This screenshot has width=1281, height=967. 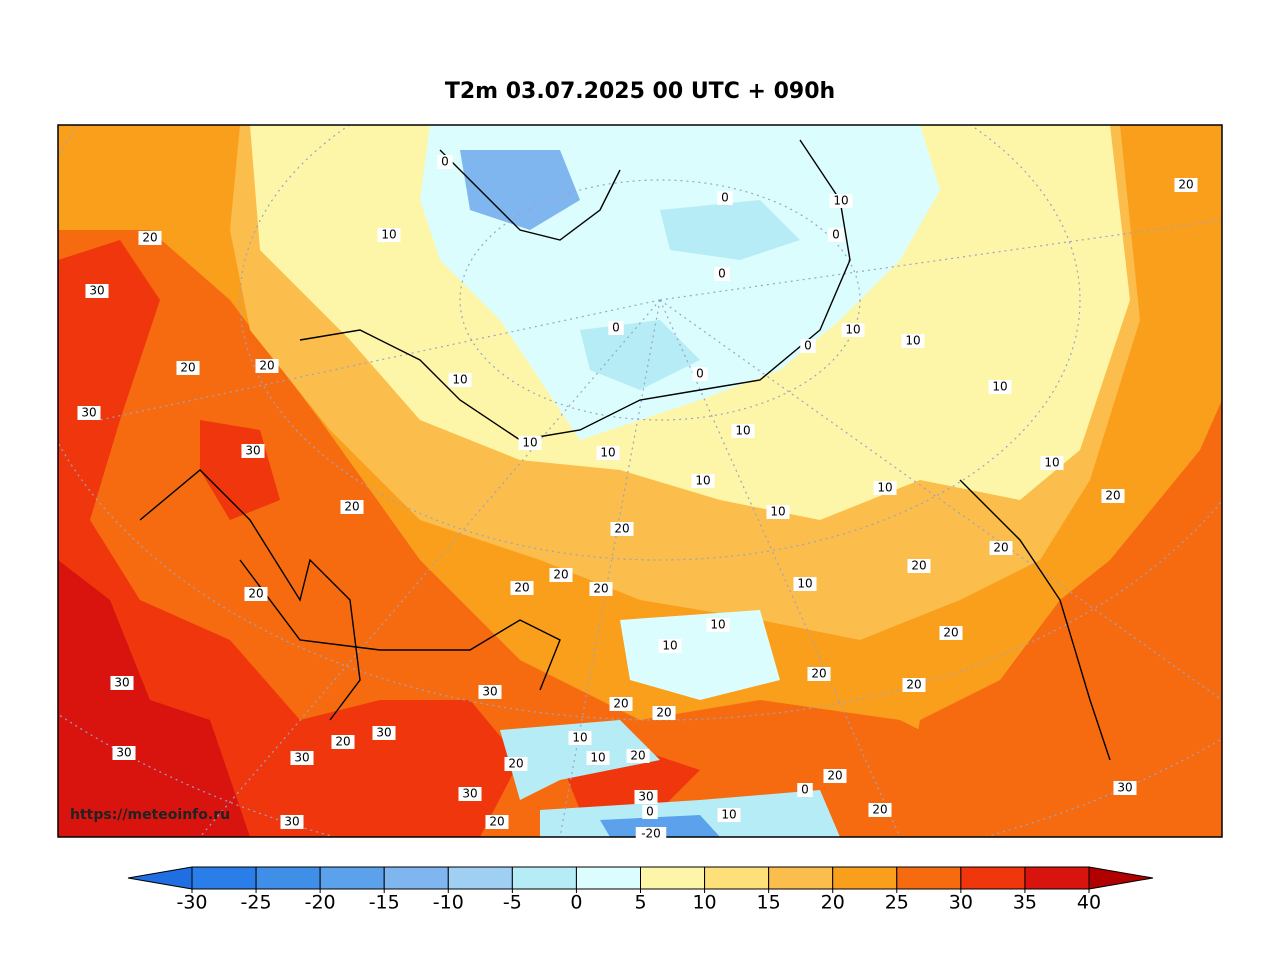 What do you see at coordinates (660, 826) in the screenshot?
I see `very-cold-zone` at bounding box center [660, 826].